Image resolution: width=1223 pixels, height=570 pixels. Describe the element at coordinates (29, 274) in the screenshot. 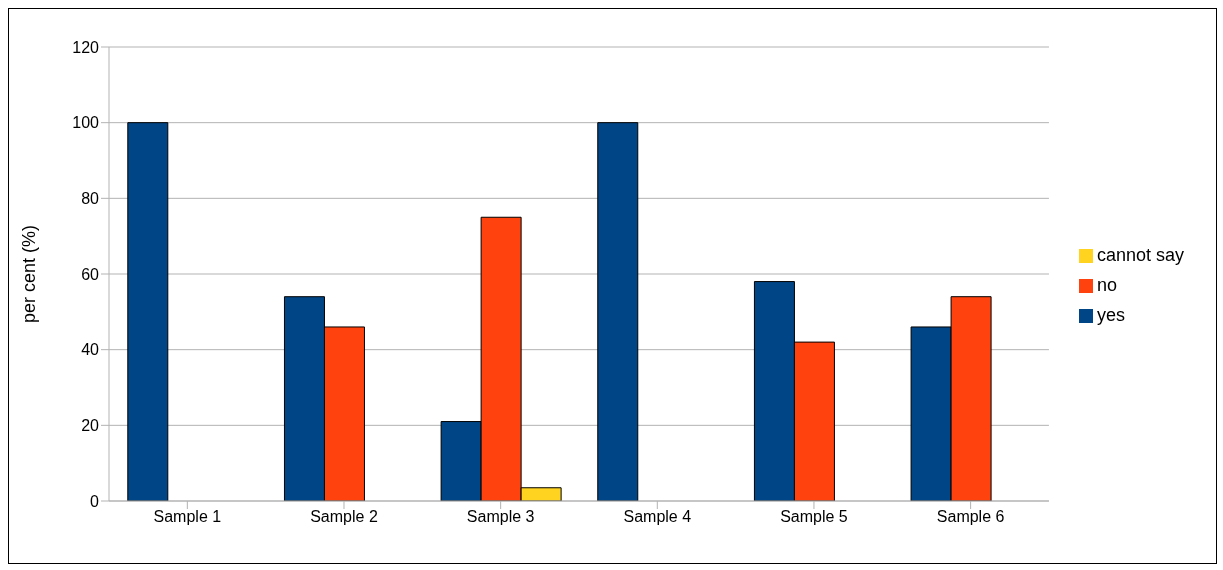

I see `y-axis-title: per cent (%)` at that location.